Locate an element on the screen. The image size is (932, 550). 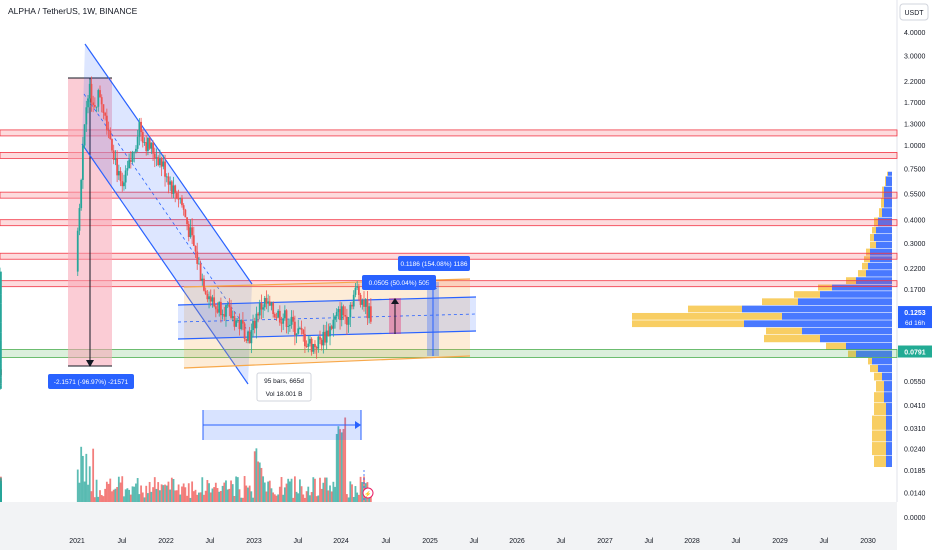
price-axis-background is located at coordinates (914, 275).